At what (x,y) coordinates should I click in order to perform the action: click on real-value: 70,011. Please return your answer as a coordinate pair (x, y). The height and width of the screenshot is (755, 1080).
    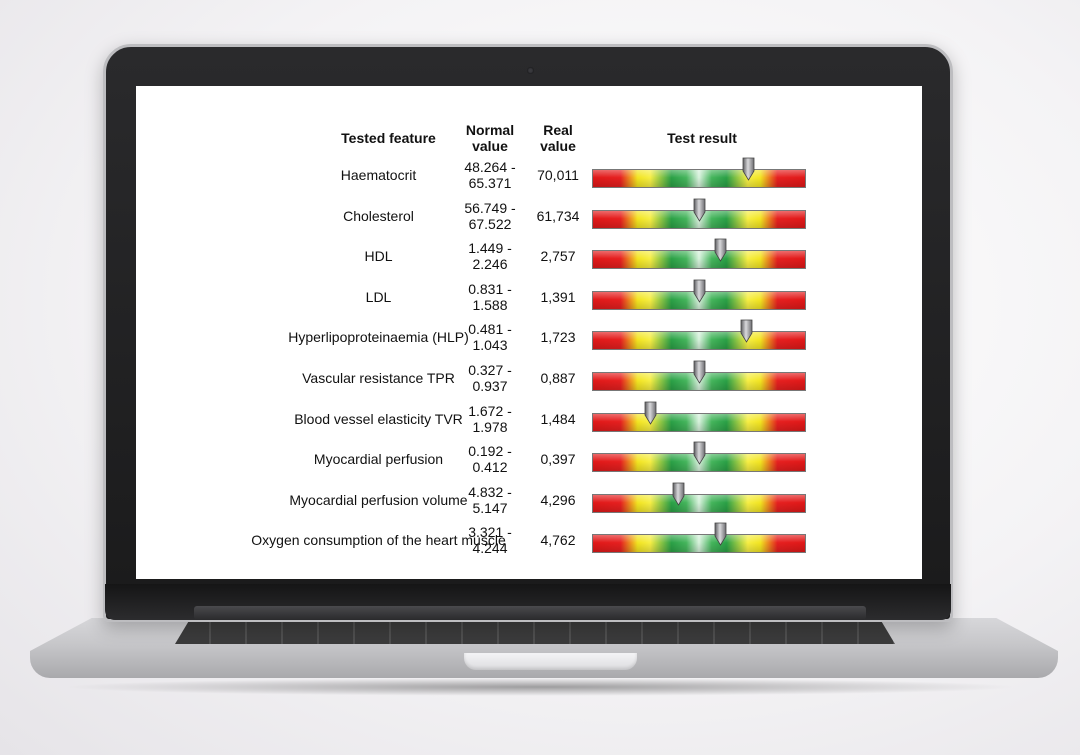
    Looking at the image, I should click on (558, 175).